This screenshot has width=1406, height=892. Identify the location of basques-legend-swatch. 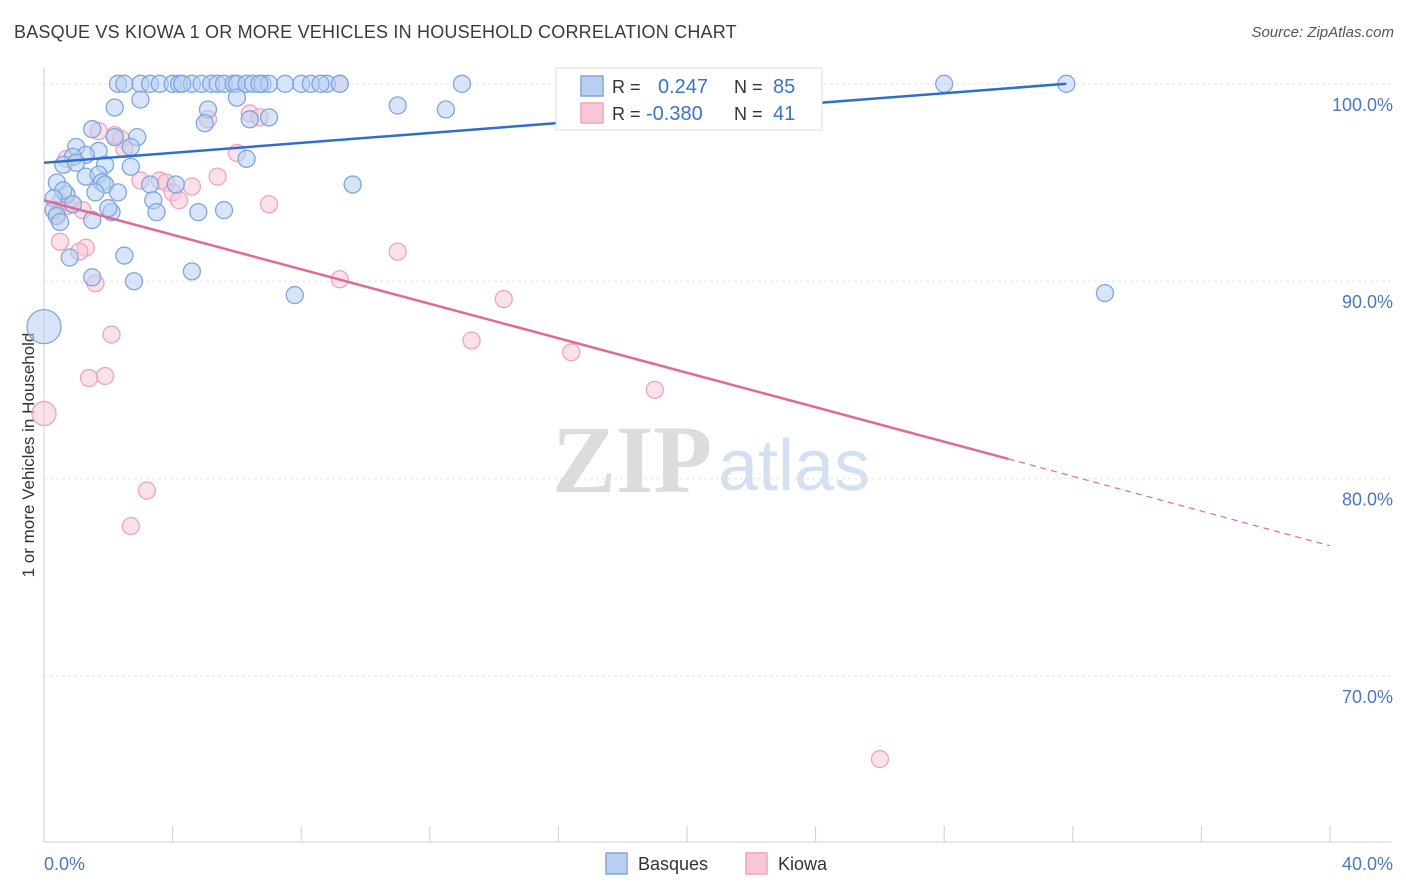
(592, 86).